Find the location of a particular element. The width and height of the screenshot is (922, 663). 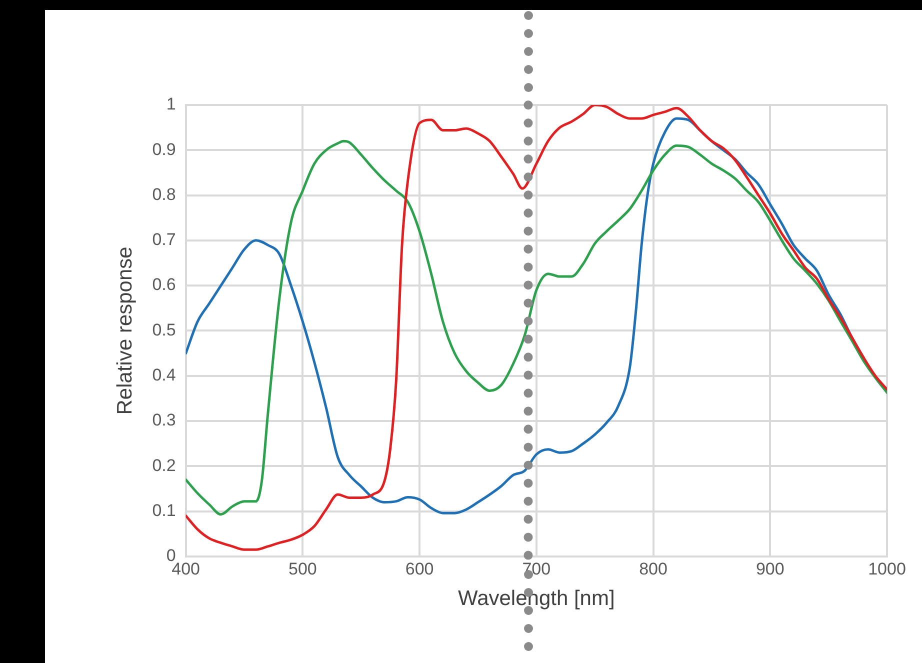

y-tick-label: 0.1 is located at coordinates (164, 510).